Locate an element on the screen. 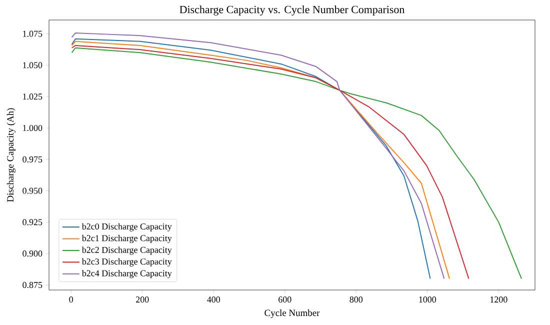  y-tick-label: 1.050 is located at coordinates (32, 65).